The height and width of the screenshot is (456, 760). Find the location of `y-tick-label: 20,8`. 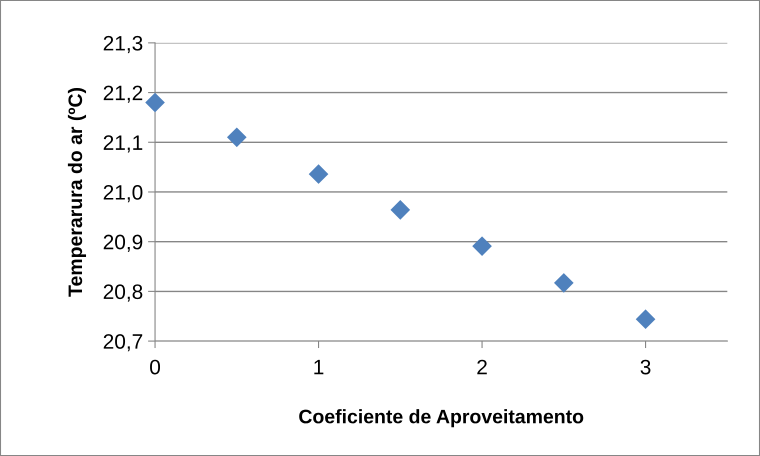

y-tick-label: 20,8 is located at coordinates (123, 293).